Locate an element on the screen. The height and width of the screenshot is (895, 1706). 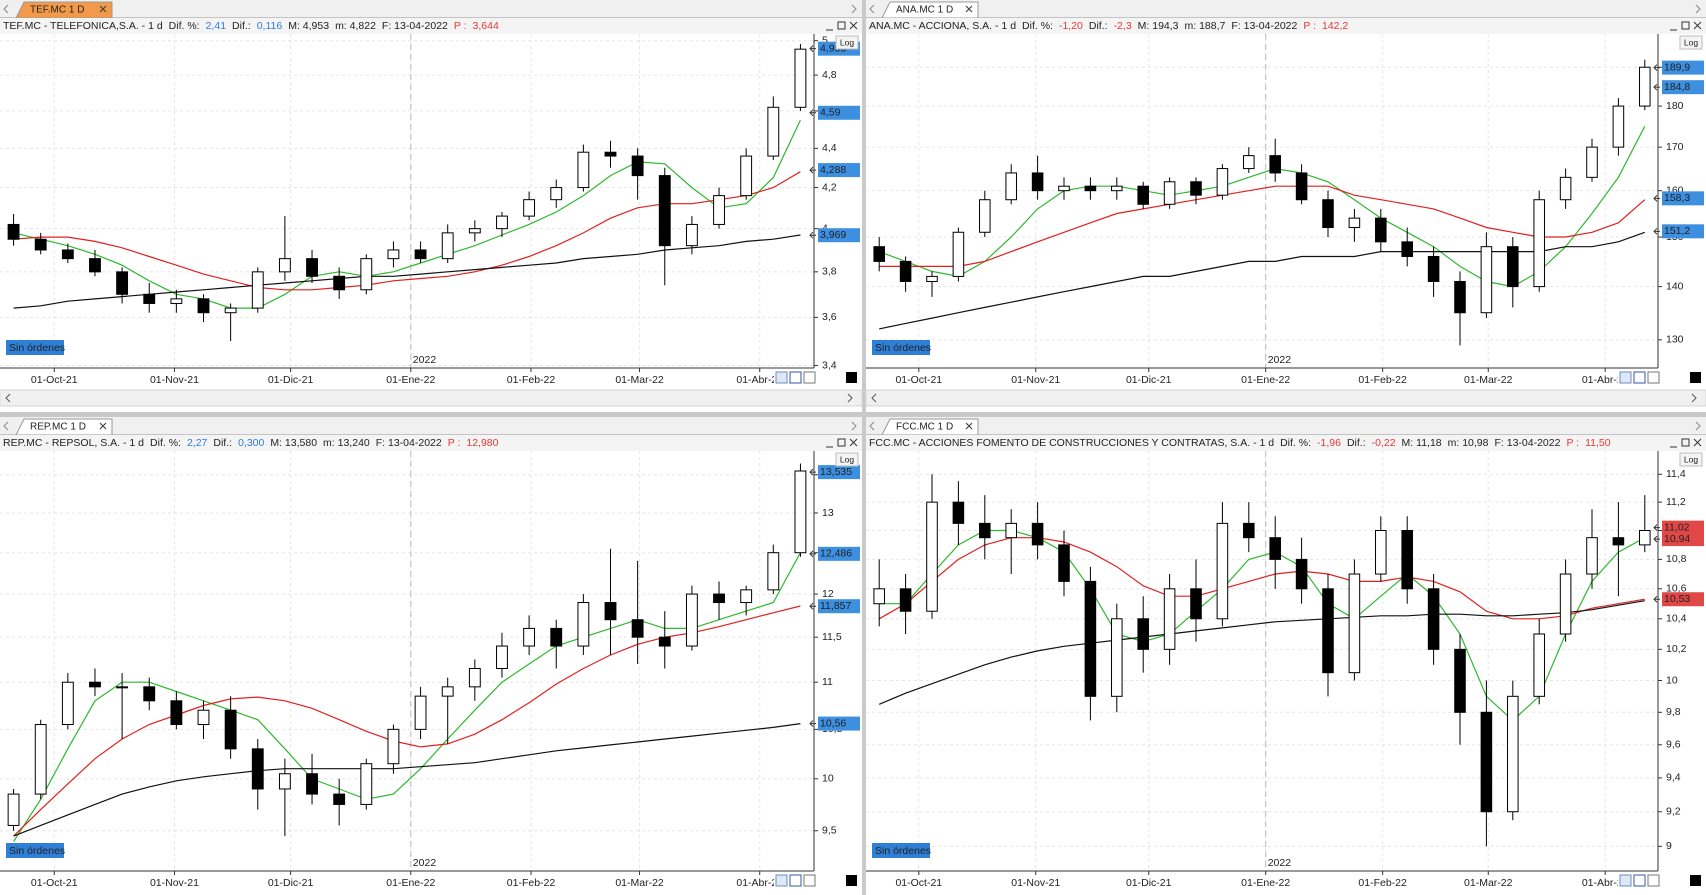
tab: REP.MC 1 D is located at coordinates (64, 427).